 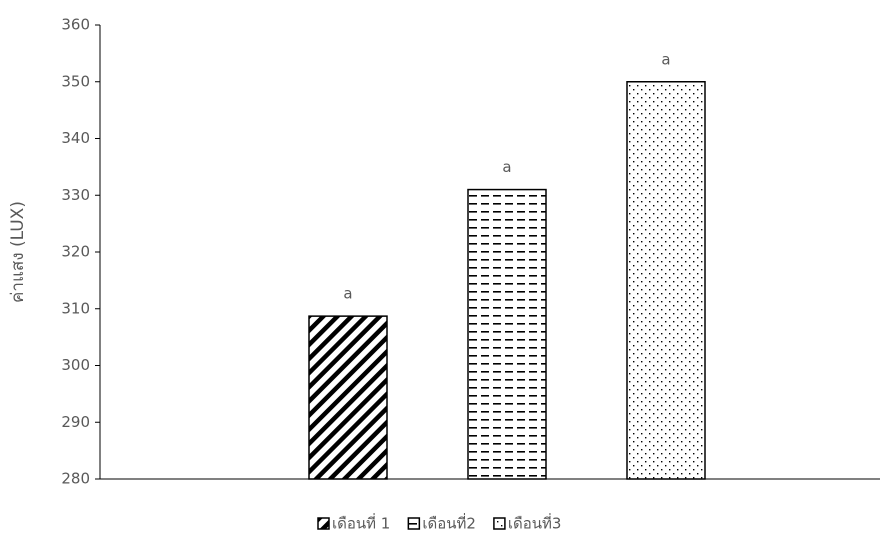 What do you see at coordinates (75, 308) in the screenshot?
I see `y-tick-label: 310` at bounding box center [75, 308].